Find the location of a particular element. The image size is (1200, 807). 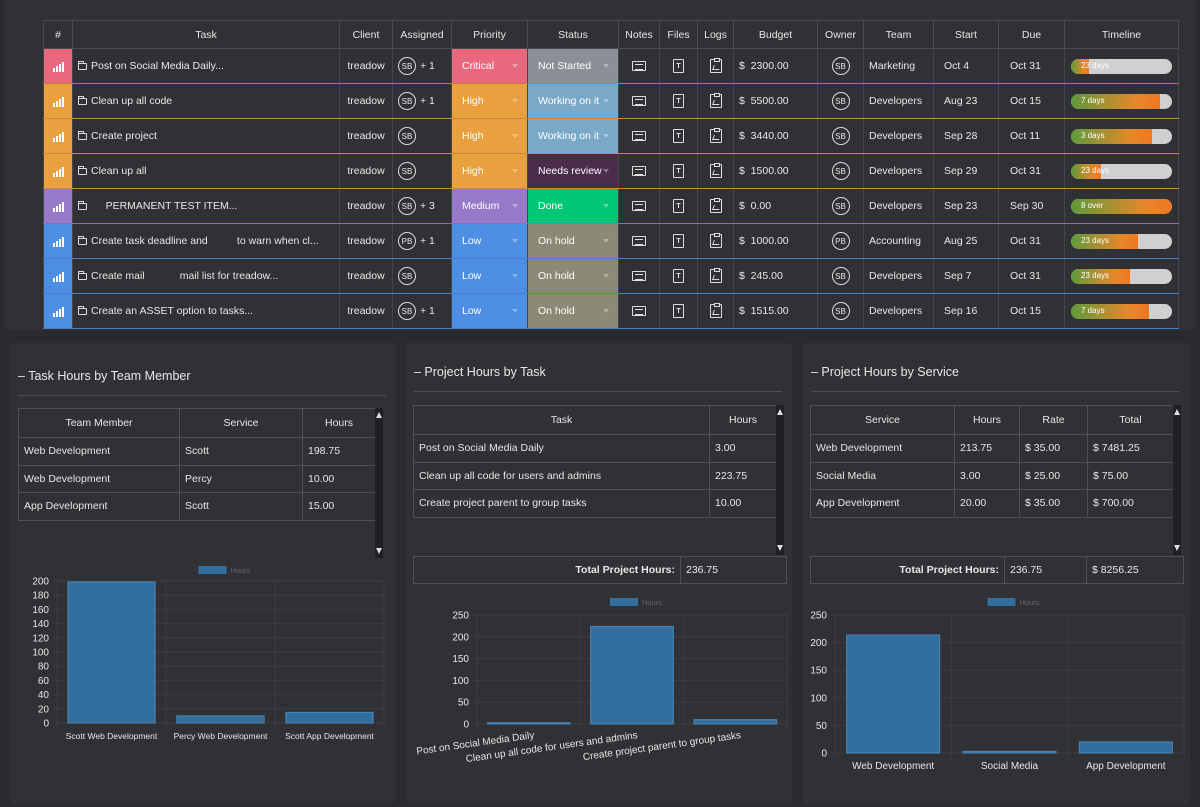

timeline-bar: 3 days is located at coordinates (1121, 136).